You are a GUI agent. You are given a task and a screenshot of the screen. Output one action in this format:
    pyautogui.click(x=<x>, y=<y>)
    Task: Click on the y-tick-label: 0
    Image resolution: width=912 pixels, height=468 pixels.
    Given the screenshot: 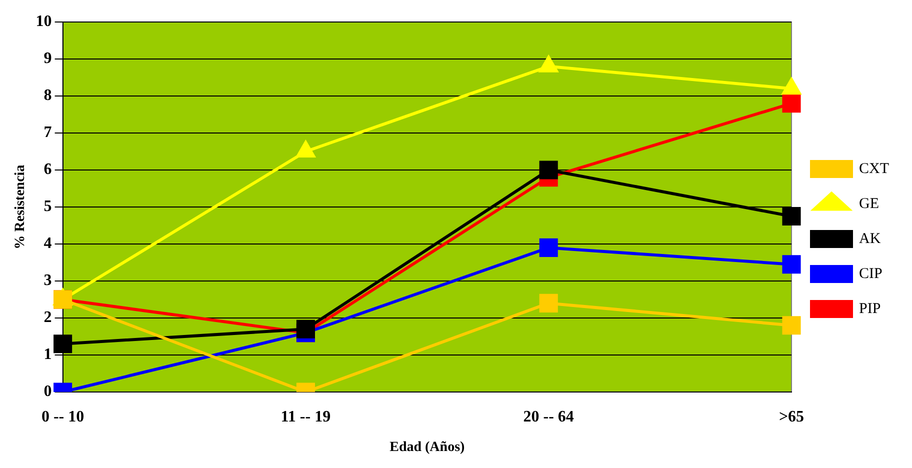 What is the action you would take?
    pyautogui.click(x=48, y=391)
    